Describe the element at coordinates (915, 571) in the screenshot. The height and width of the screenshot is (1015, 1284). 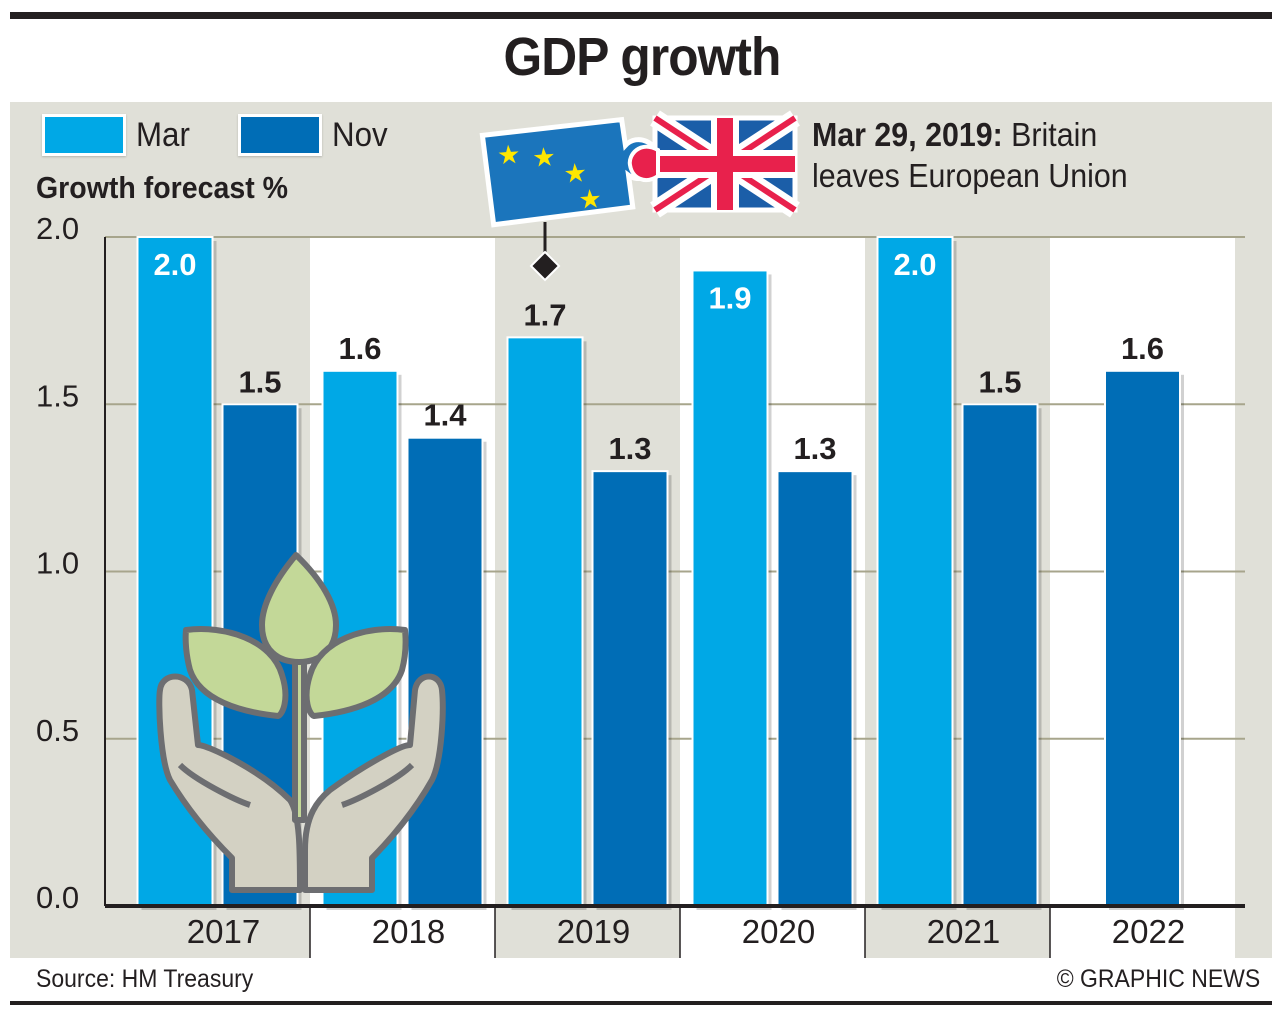
I see `bar-mar-2021` at that location.